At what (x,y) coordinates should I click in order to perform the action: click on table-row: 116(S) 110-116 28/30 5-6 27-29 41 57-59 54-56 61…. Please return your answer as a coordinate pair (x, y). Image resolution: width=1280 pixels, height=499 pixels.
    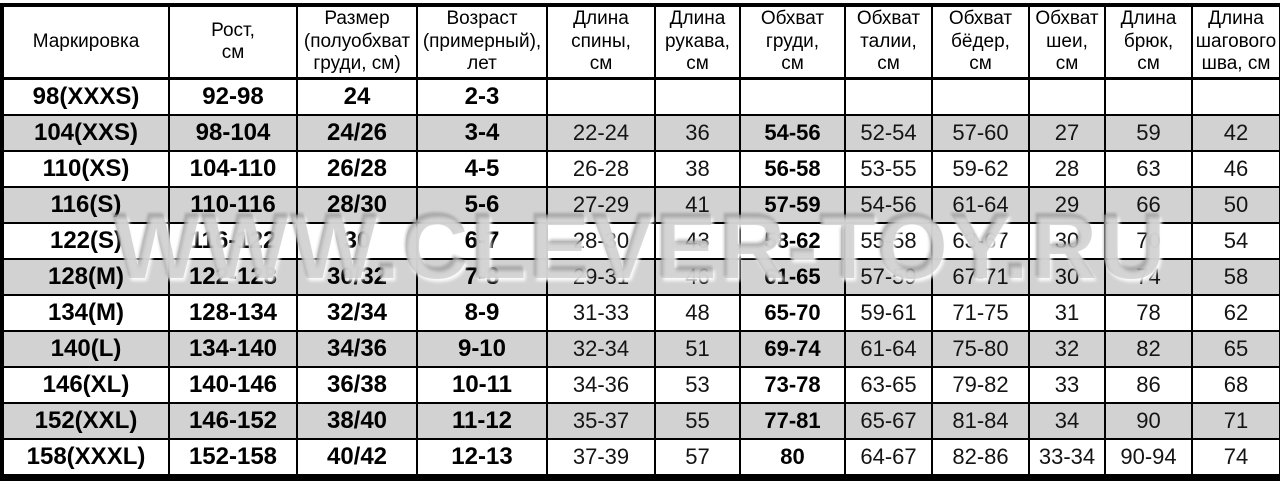
    Looking at the image, I should click on (640, 205).